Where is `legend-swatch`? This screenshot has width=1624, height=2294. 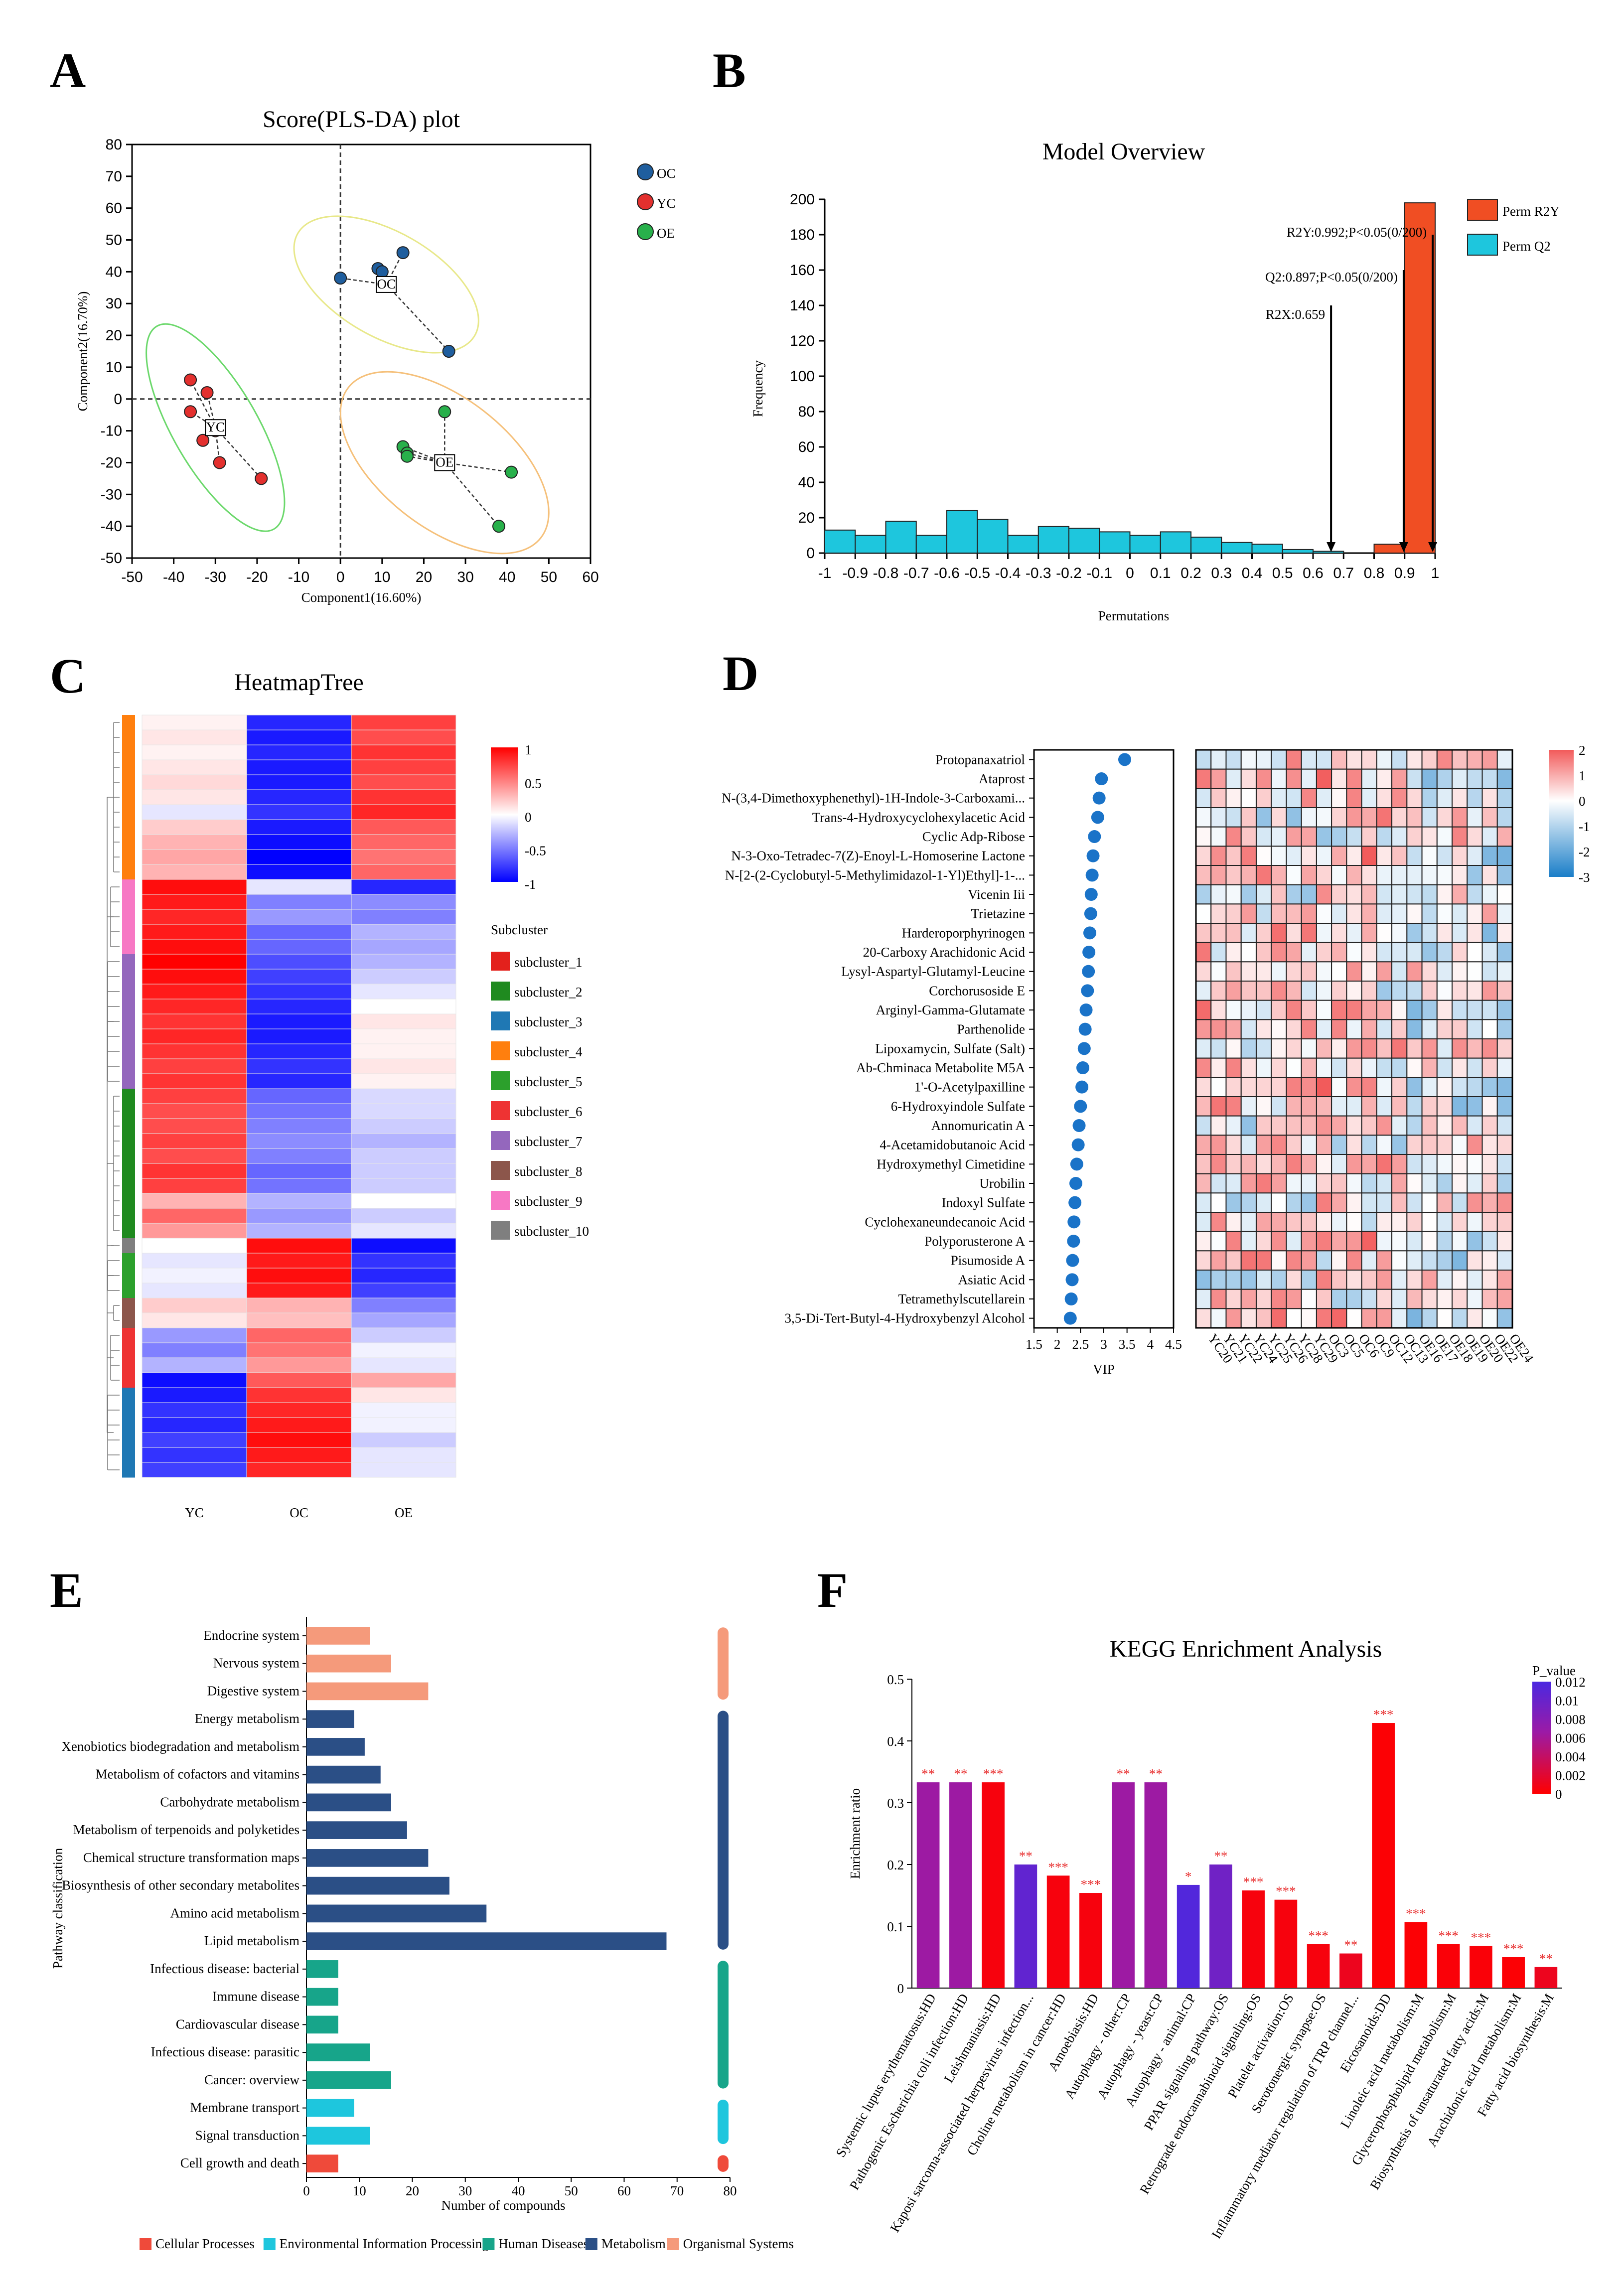 legend-swatch is located at coordinates (501, 1170).